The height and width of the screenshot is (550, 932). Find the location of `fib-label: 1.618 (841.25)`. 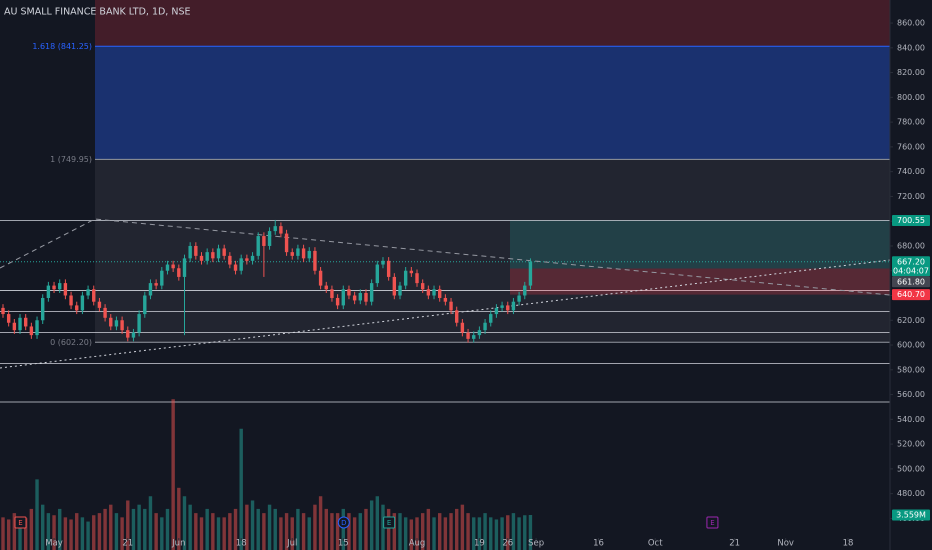

fib-label: 1.618 (841.25) is located at coordinates (62, 46).